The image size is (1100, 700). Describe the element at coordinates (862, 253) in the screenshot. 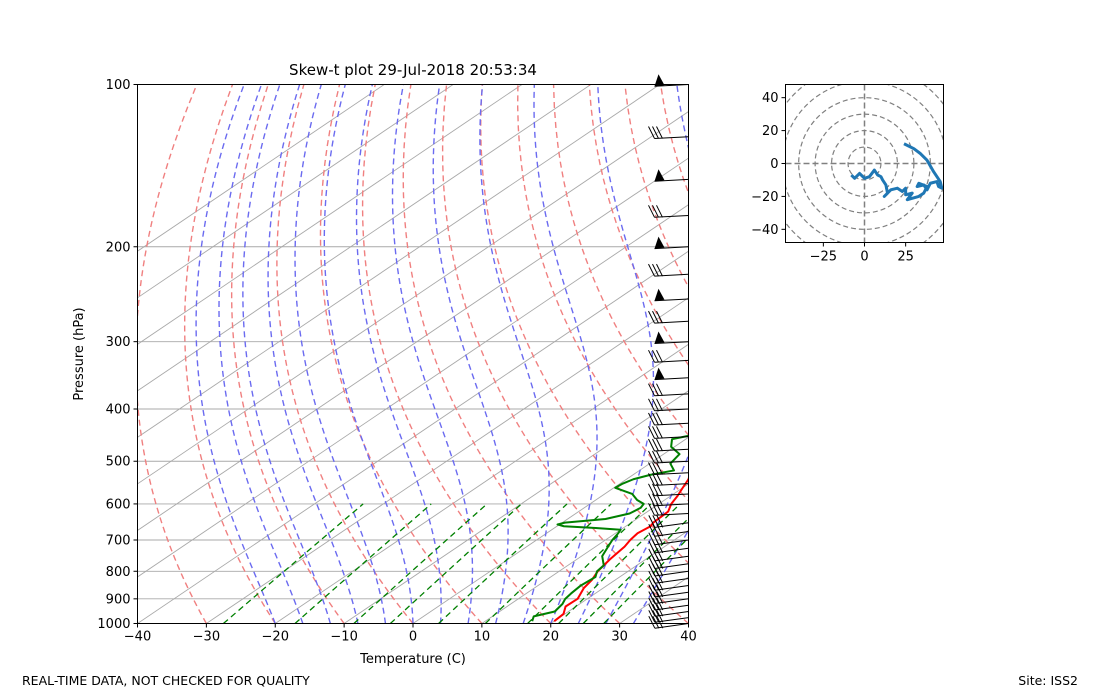

I see `hodograph-x-ticks: −25 0 25` at that location.